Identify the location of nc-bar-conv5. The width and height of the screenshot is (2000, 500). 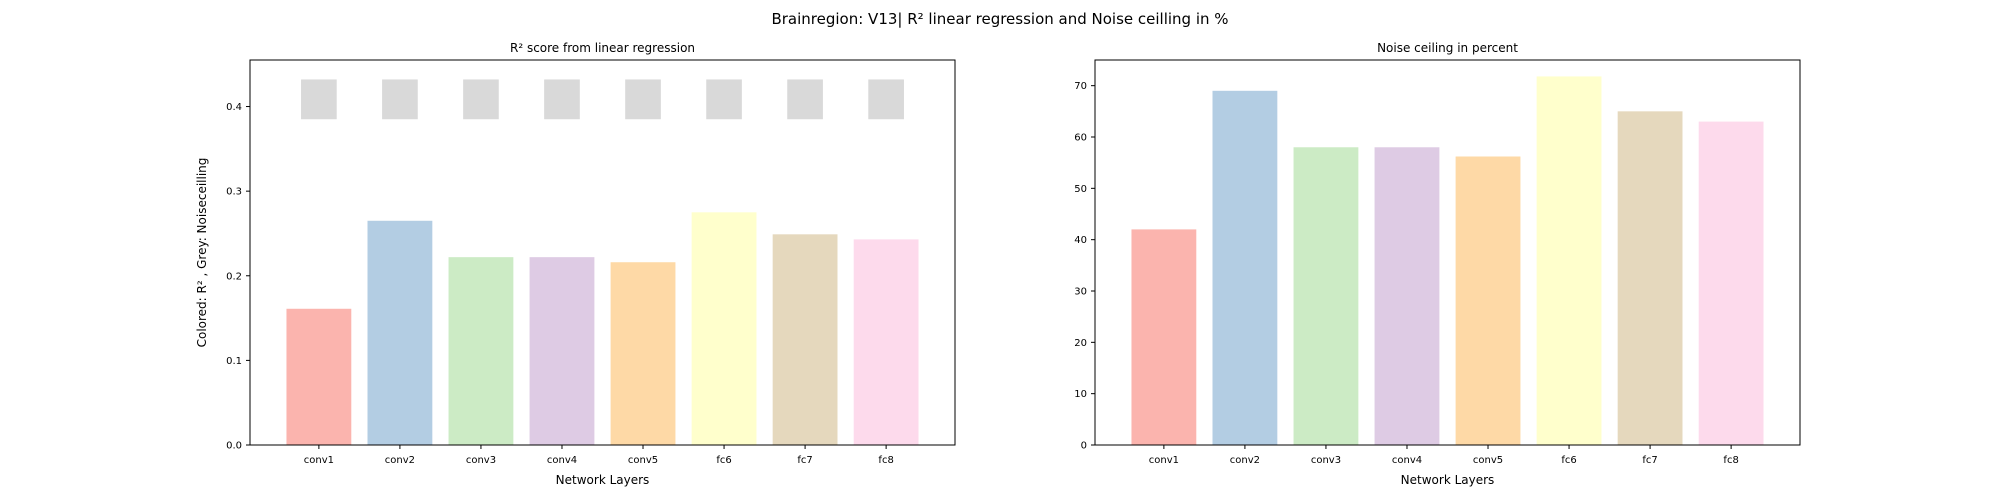
(1488, 301).